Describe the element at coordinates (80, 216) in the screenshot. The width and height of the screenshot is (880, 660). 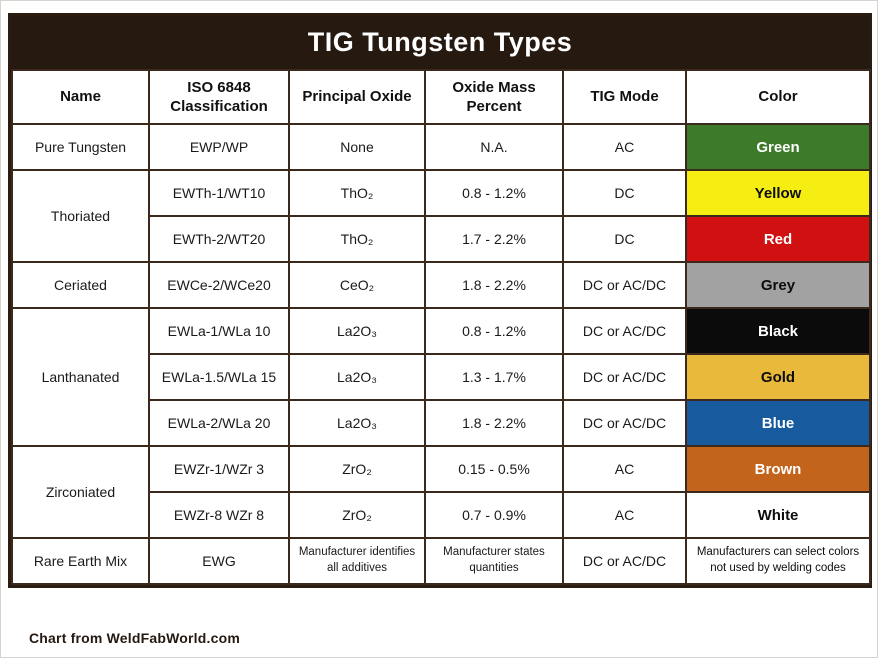
I see `name-cell: Thoriated` at that location.